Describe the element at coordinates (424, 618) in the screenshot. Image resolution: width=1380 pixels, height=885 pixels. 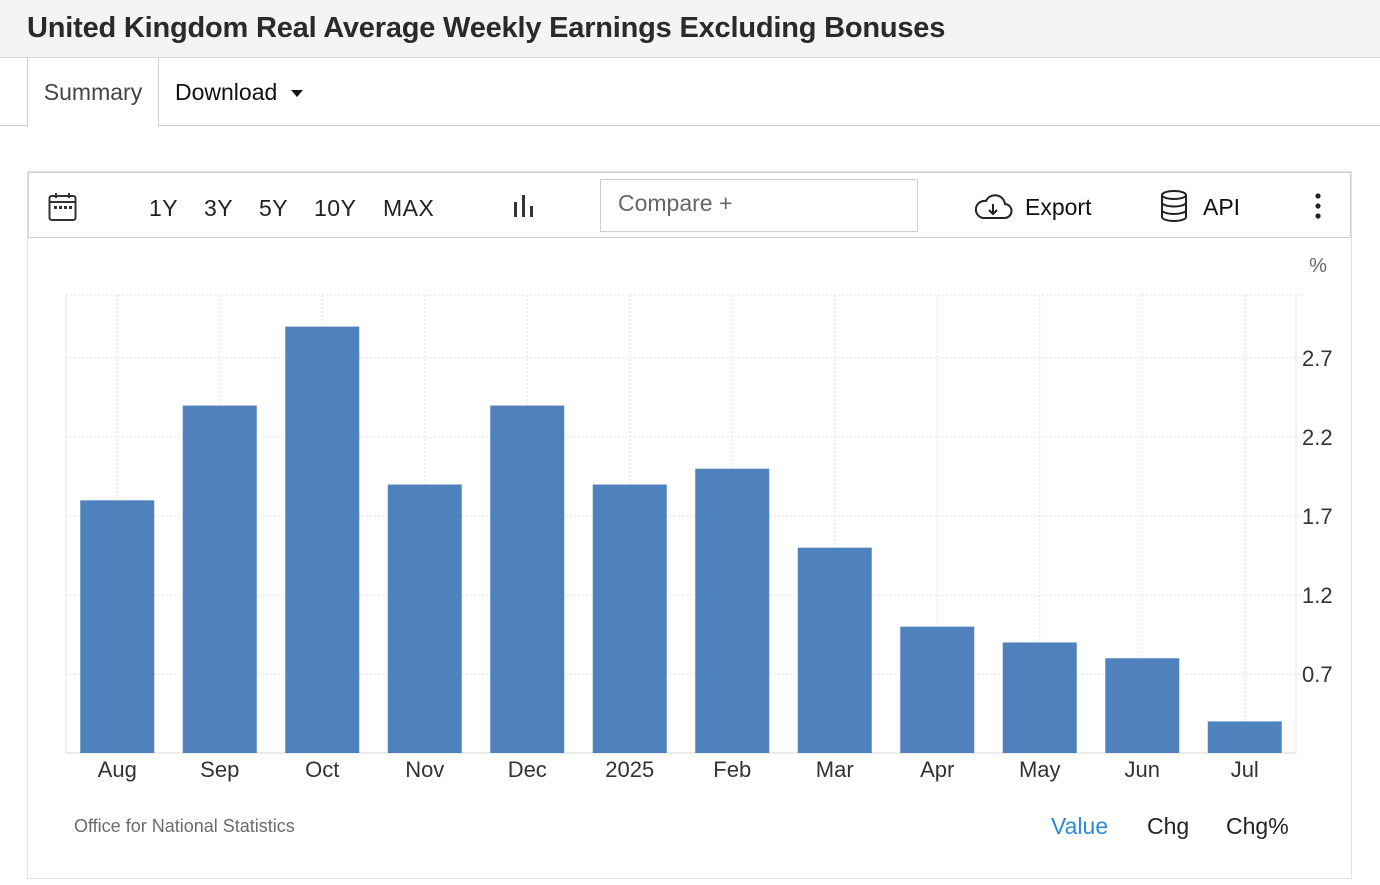
I see `bar-nov` at that location.